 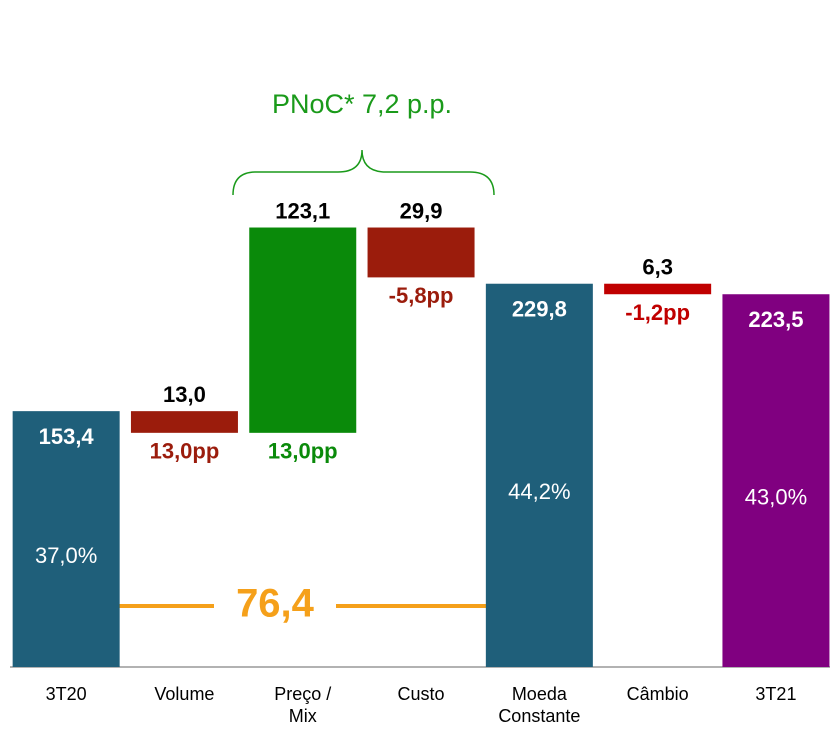 What do you see at coordinates (539, 705) in the screenshot?
I see `x-tick-label: Moeda Constante` at bounding box center [539, 705].